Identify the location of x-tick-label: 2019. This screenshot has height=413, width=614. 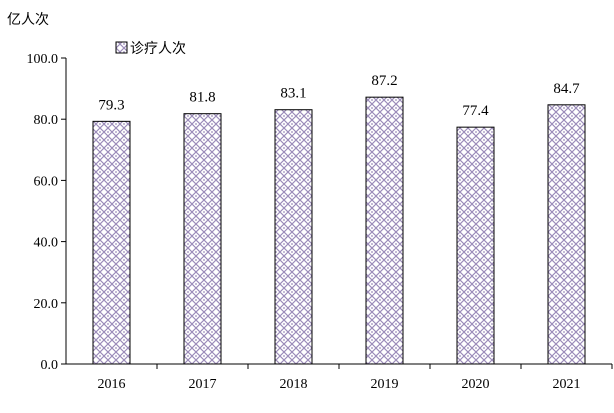
(385, 384).